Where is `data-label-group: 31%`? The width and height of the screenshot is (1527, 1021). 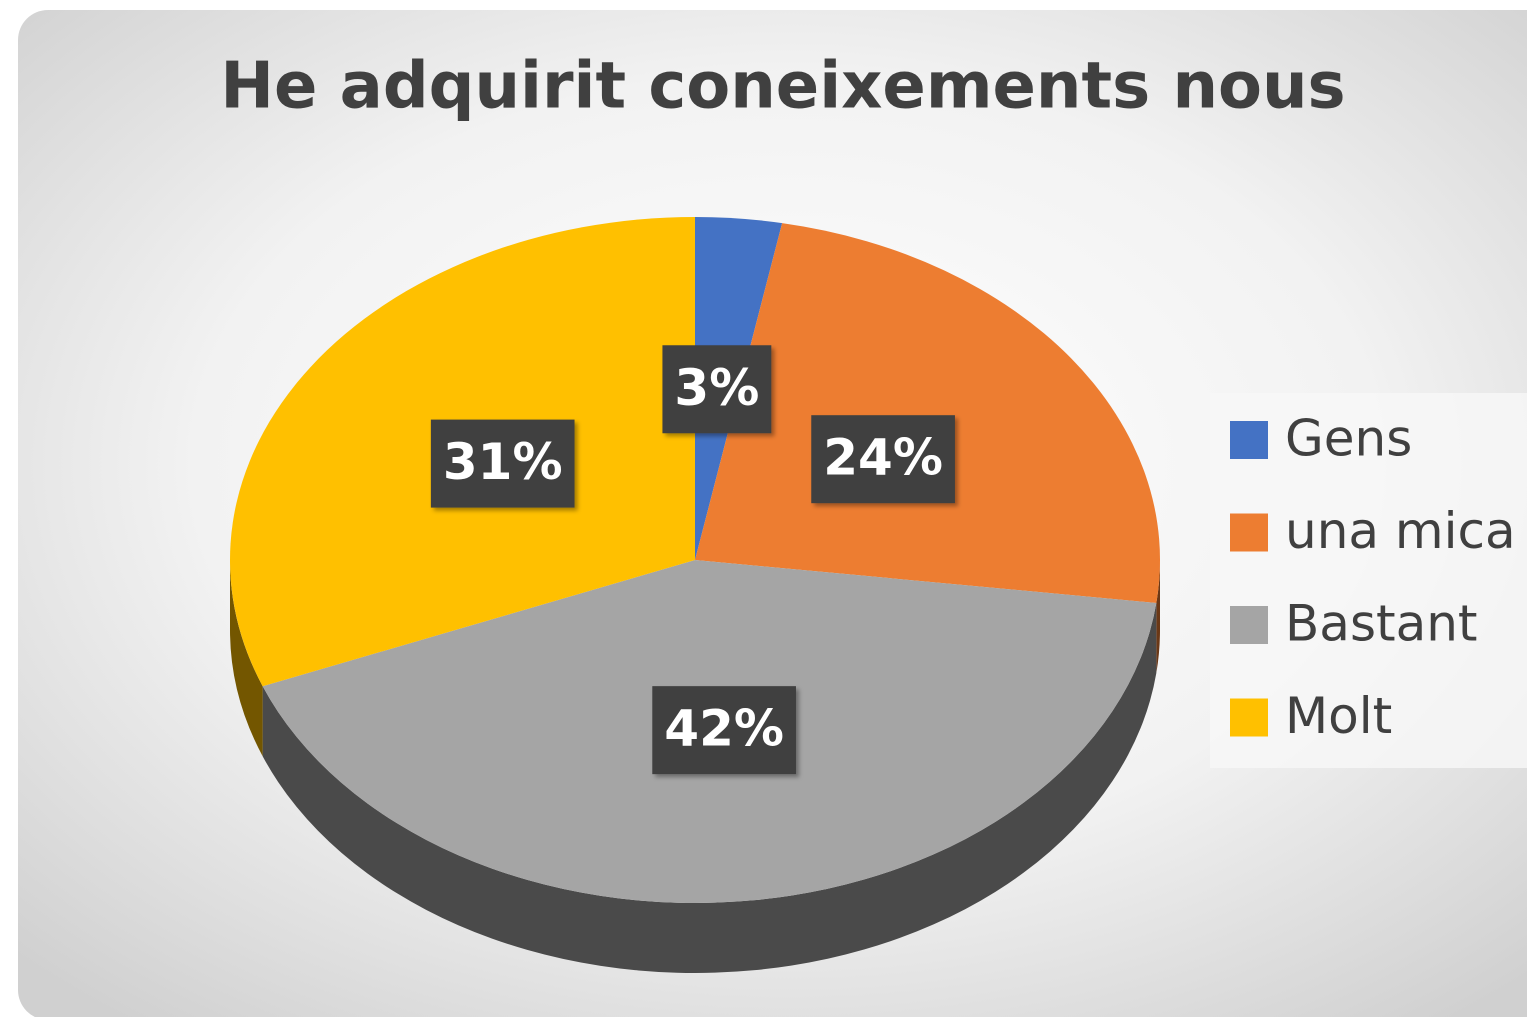
data-label-group: 31% is located at coordinates (502, 463).